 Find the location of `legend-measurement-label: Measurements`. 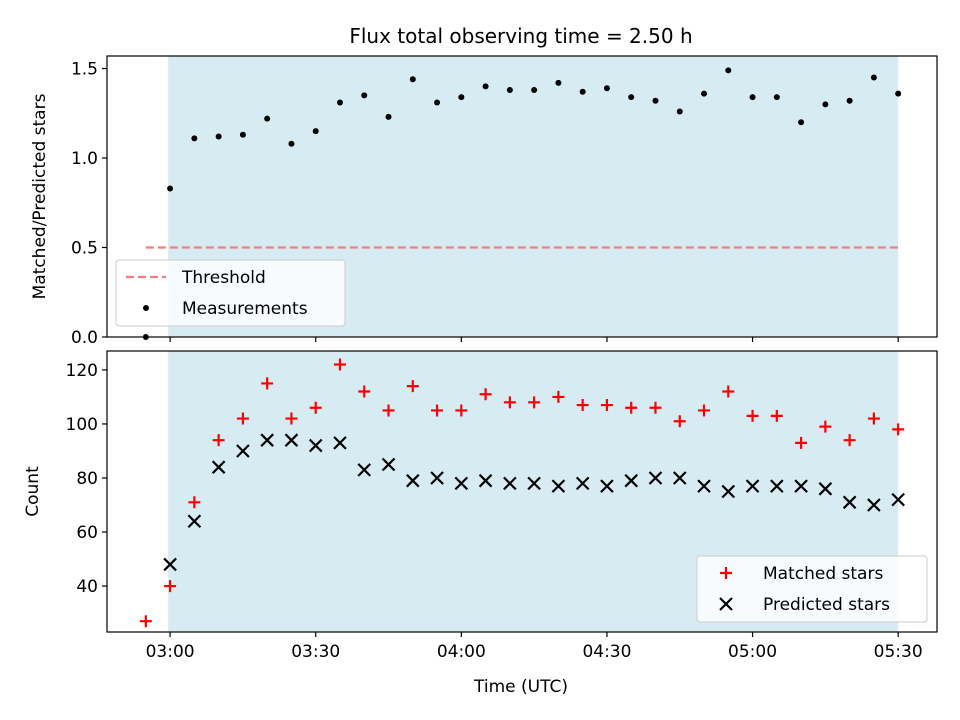

legend-measurement-label: Measurements is located at coordinates (245, 309).